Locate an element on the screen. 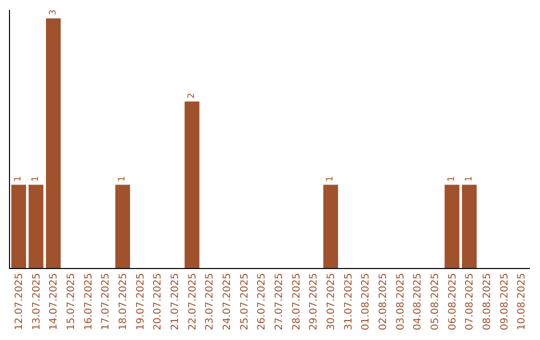 This screenshot has width=540, height=340. x-tick-label: 29.07.2025 is located at coordinates (314, 301).